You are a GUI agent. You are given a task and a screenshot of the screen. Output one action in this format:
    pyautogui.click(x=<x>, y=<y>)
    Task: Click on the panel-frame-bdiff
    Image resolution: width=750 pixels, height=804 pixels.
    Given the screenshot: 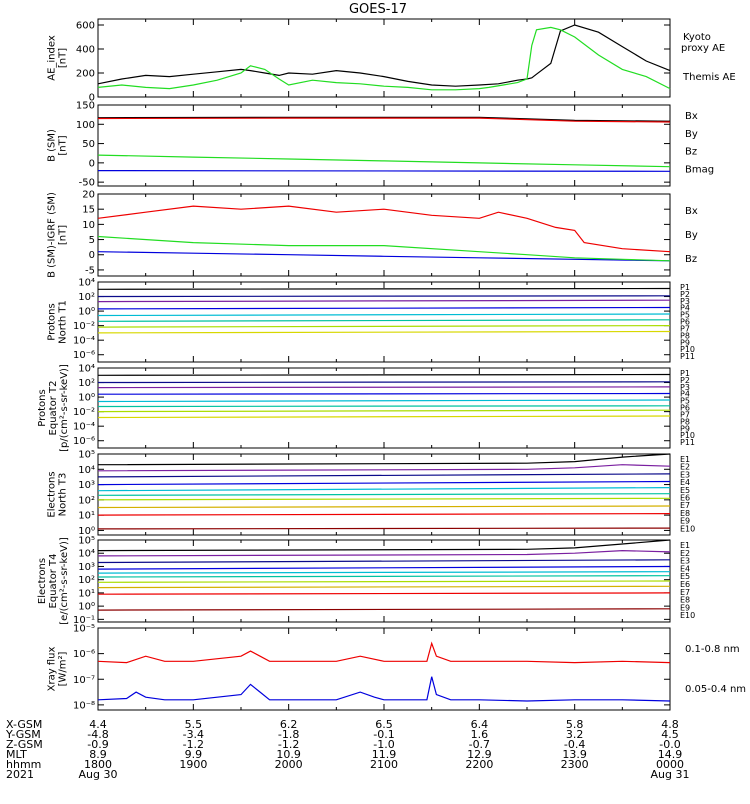 What is the action you would take?
    pyautogui.click(x=384, y=235)
    